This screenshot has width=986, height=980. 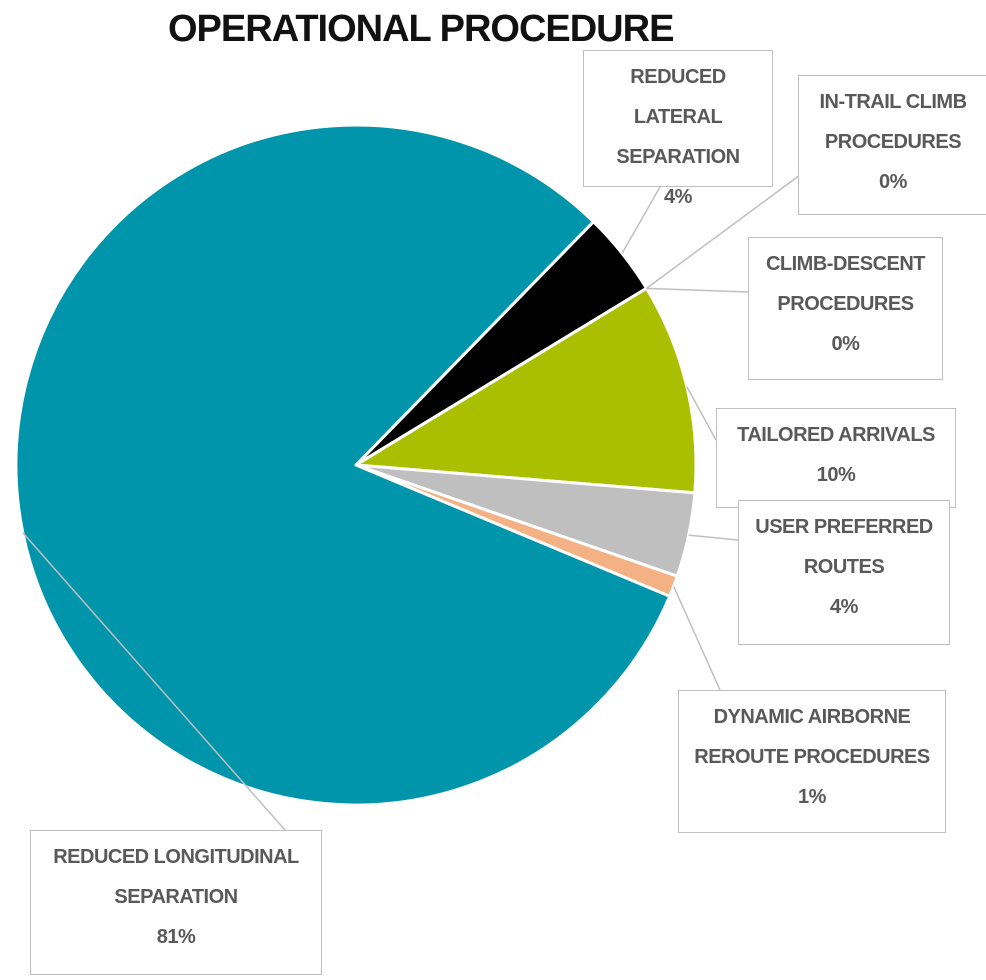 I want to click on category-label: DYNAMIC AIRBORNE REROUTE PROCEDURES, so click(x=812, y=737).